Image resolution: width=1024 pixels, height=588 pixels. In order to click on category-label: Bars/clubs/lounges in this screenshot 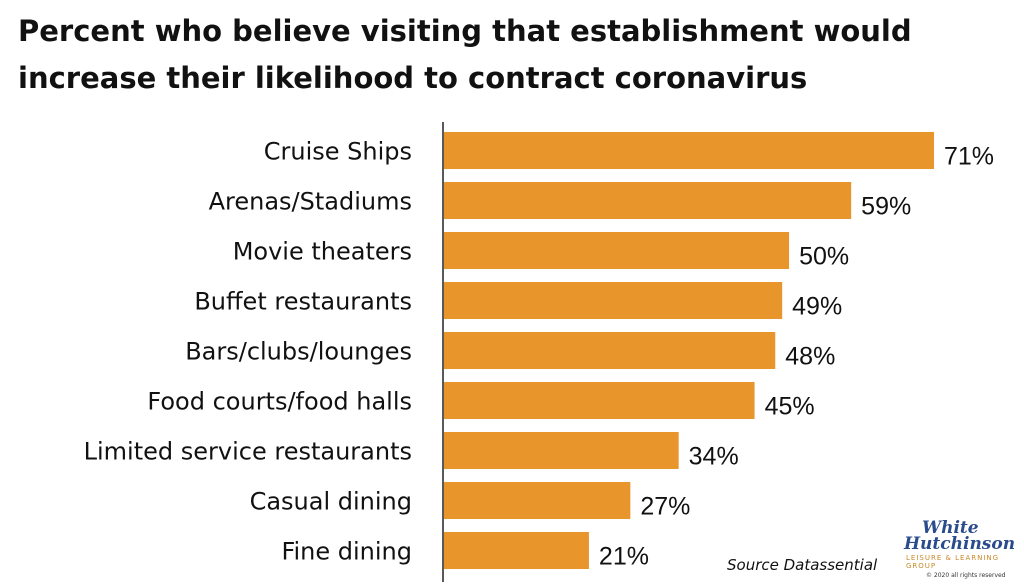, I will do `click(298, 352)`.